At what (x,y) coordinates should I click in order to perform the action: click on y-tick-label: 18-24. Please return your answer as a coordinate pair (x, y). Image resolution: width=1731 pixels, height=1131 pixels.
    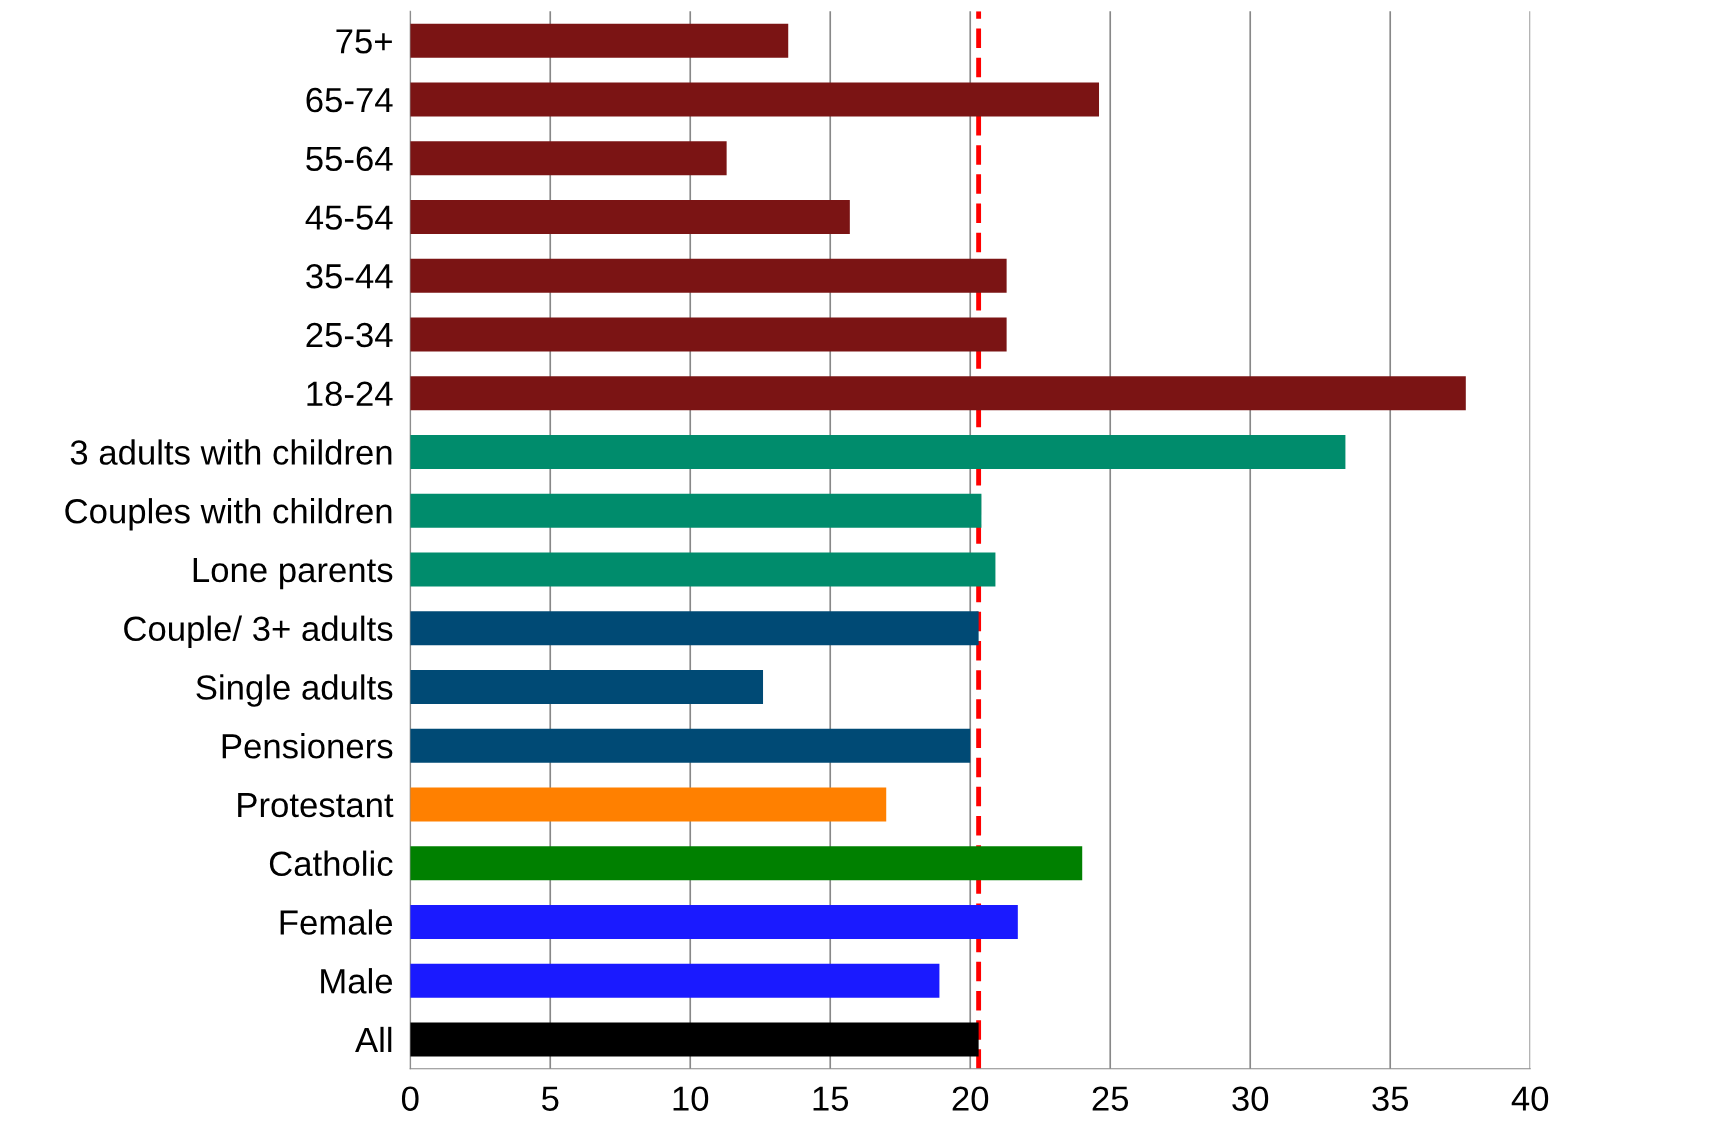
    Looking at the image, I should click on (350, 394).